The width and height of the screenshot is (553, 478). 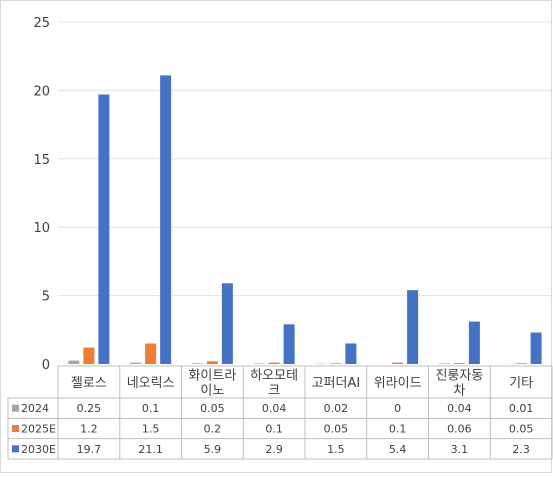 I want to click on legend-label: 2030E, so click(x=38, y=449).